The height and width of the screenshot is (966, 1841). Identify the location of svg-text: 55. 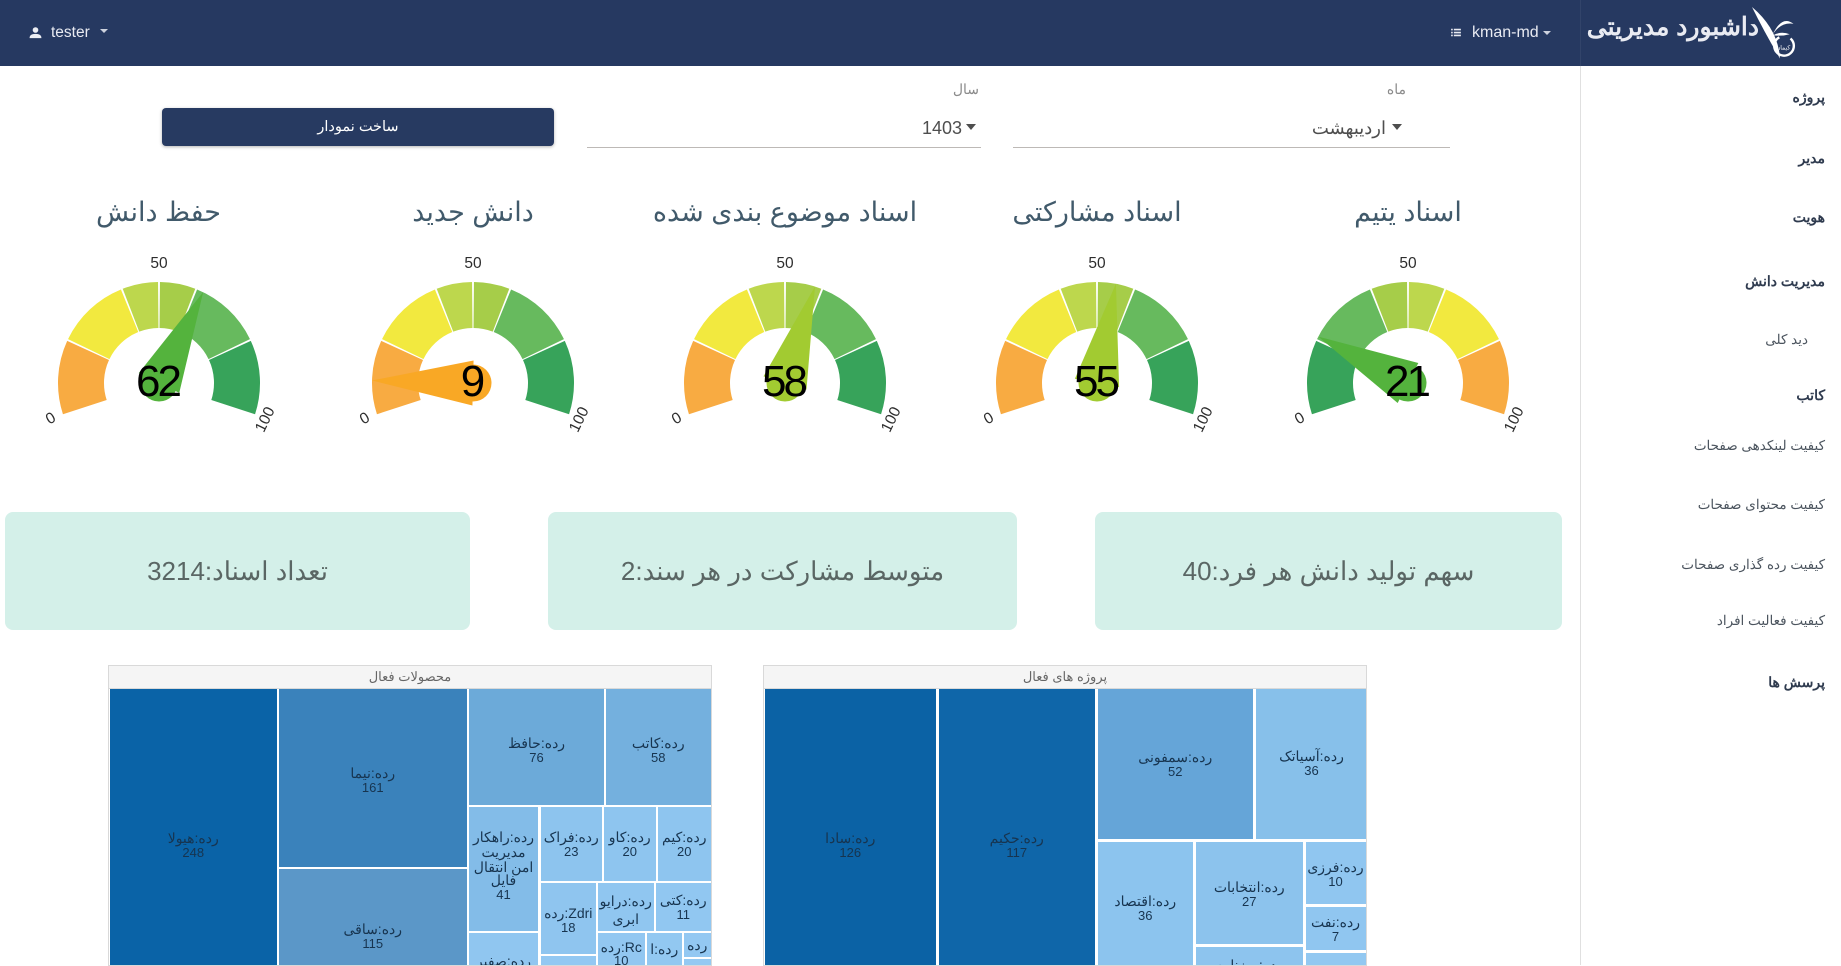
(1096, 381).